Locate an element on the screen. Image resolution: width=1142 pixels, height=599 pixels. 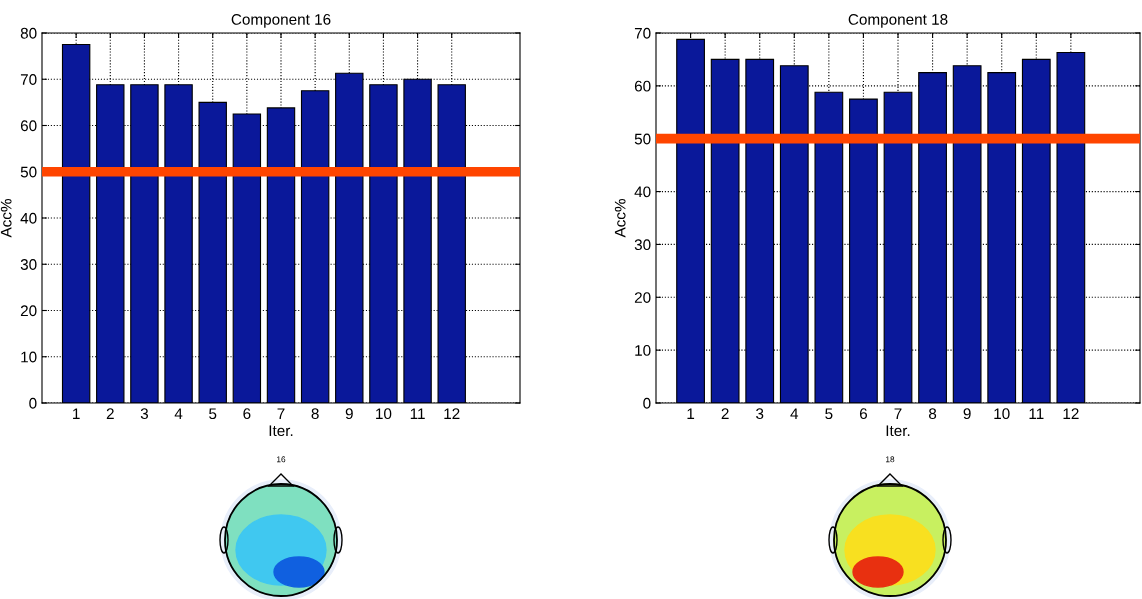
chart-title: Component 18 is located at coordinates (898, 21).